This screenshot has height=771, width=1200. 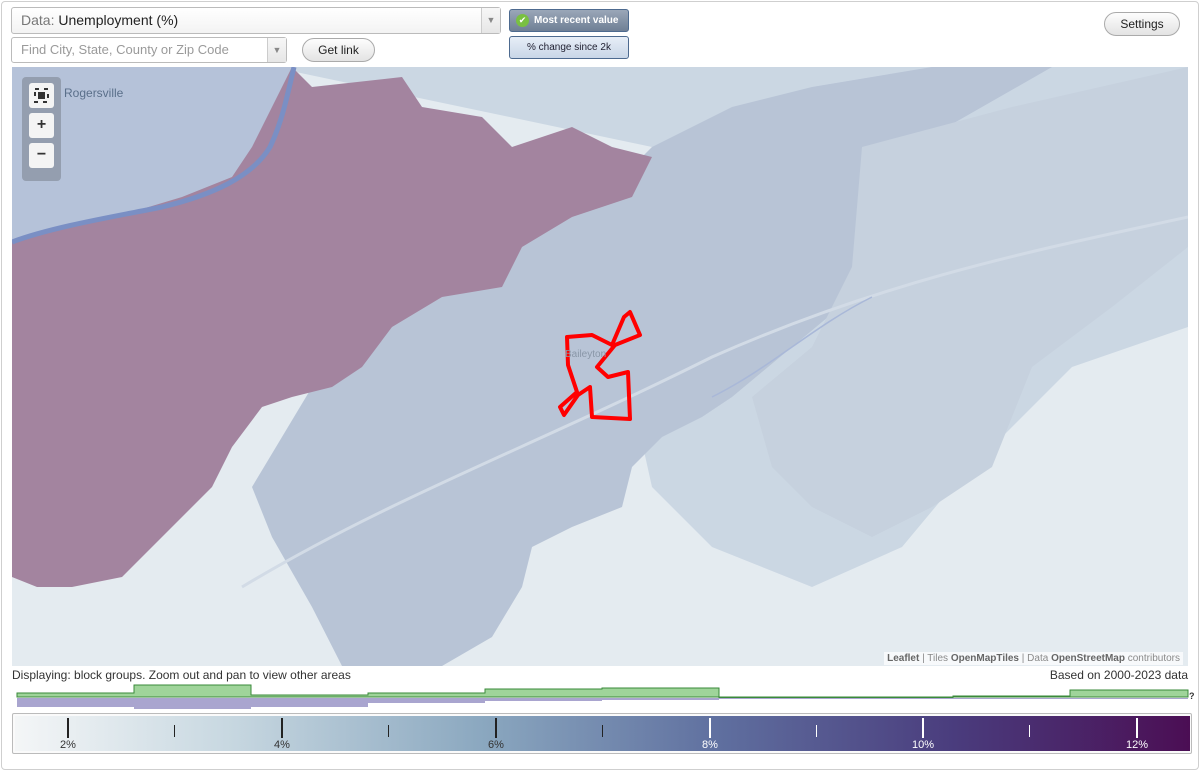 I want to click on distribution-histogram, so click(x=602, y=696).